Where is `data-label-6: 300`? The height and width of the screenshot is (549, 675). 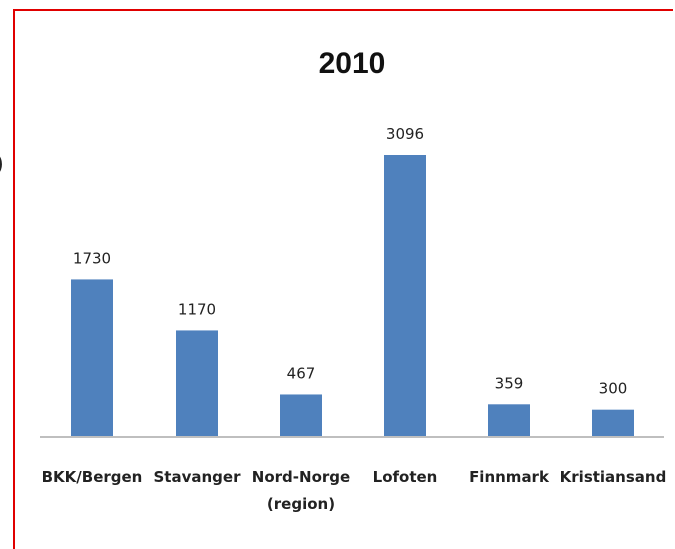 data-label-6: 300 is located at coordinates (613, 389).